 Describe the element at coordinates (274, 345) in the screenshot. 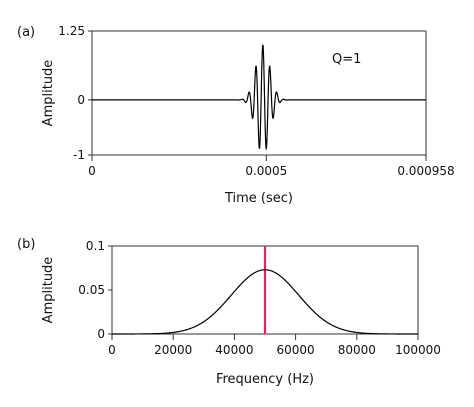

I see `panel-b-xticks: 0 20000 40000 60000 80000 100000` at that location.